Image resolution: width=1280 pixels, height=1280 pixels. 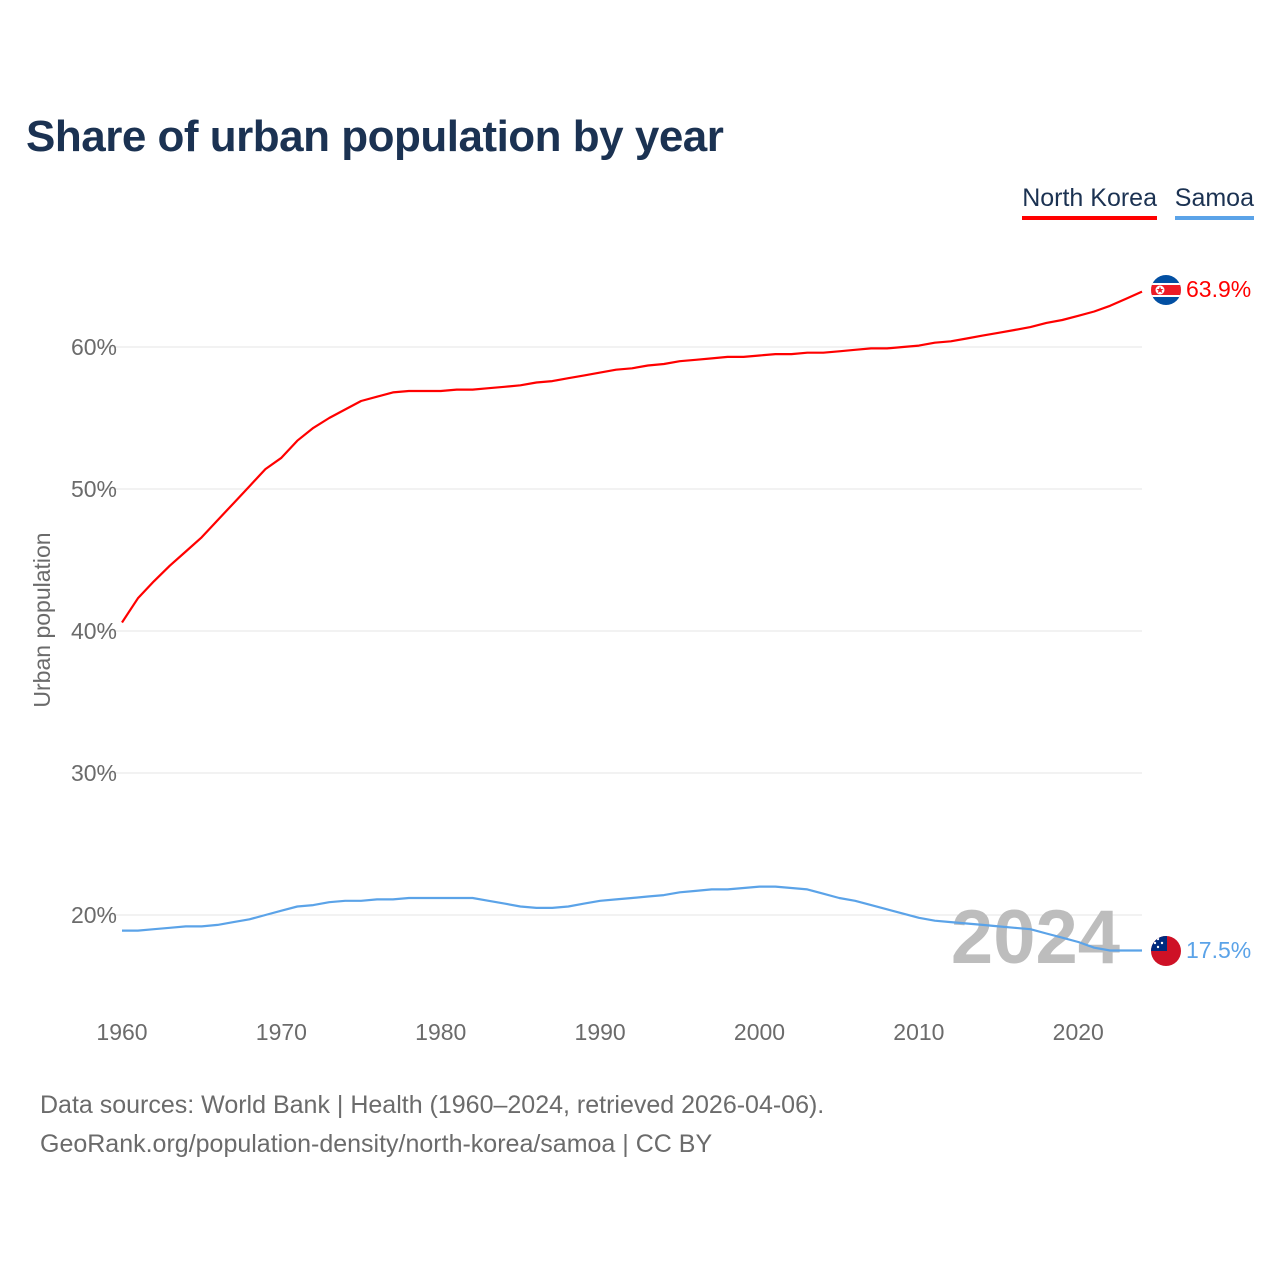 I want to click on legend-item-north-korea: North Korea, so click(x=1089, y=202).